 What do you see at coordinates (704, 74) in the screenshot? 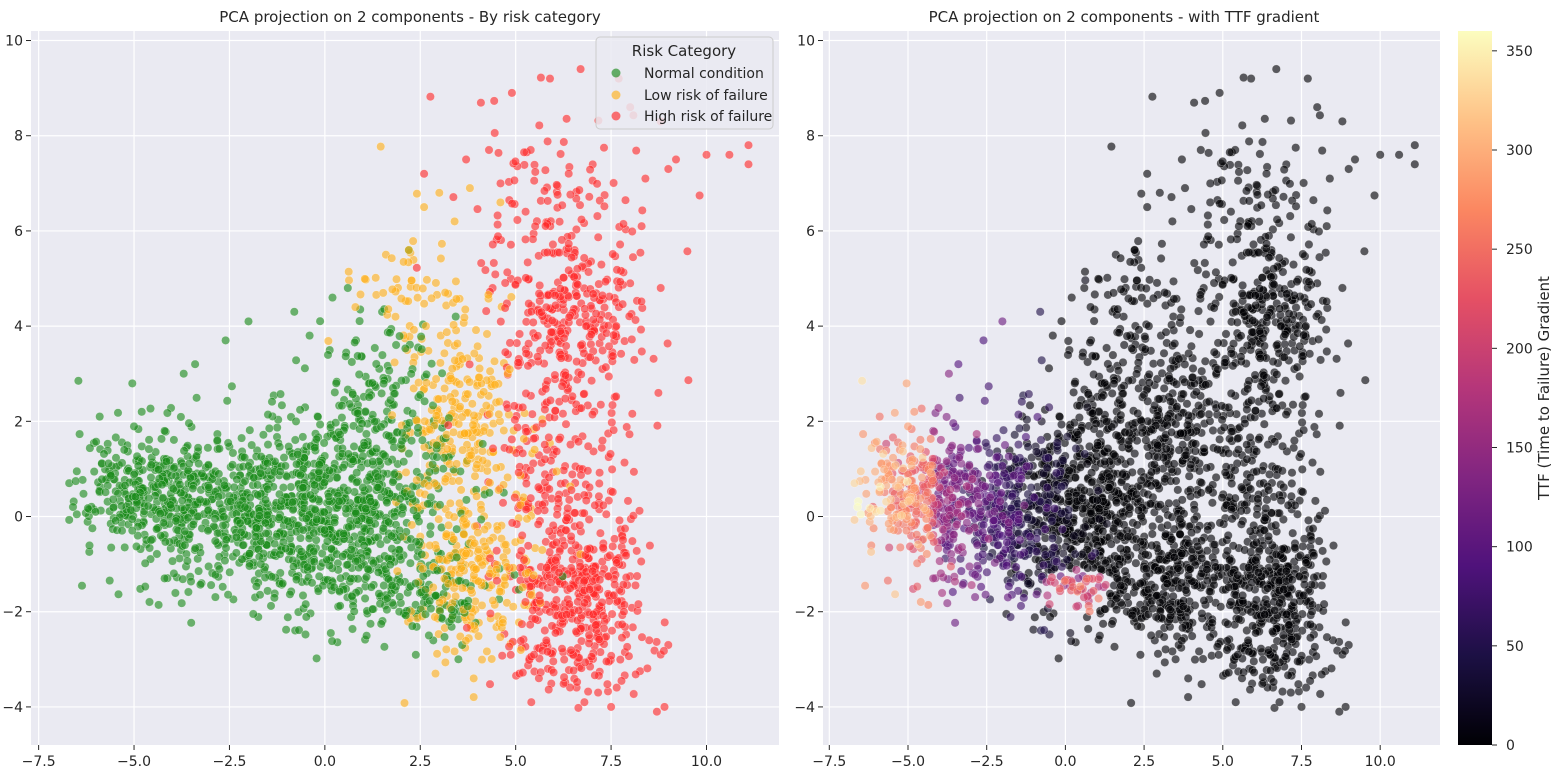
I see `legend-label-normal: Normal condition` at bounding box center [704, 74].